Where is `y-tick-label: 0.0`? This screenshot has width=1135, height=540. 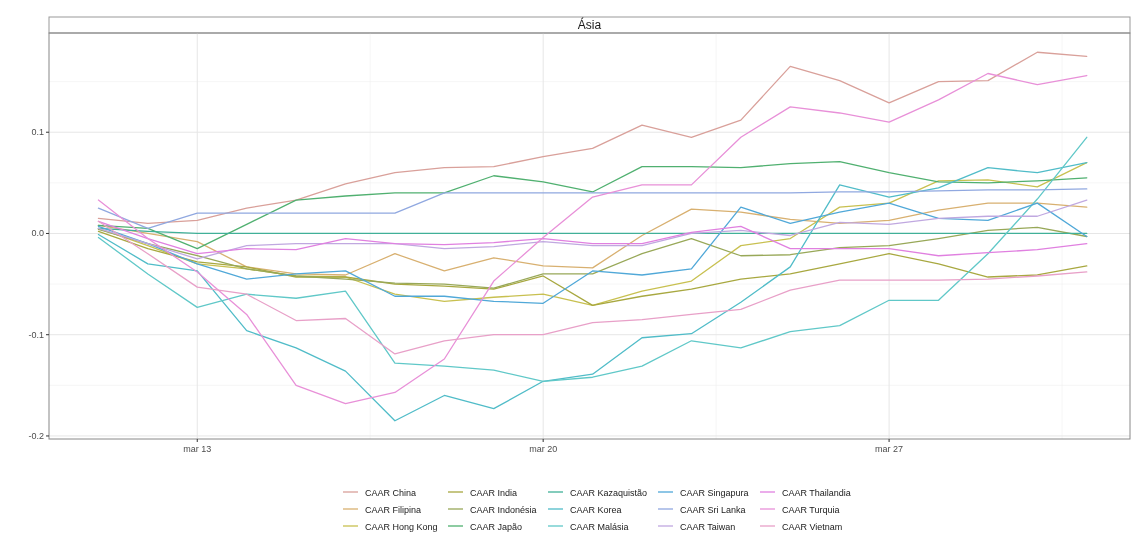 y-tick-label: 0.0 is located at coordinates (37, 233).